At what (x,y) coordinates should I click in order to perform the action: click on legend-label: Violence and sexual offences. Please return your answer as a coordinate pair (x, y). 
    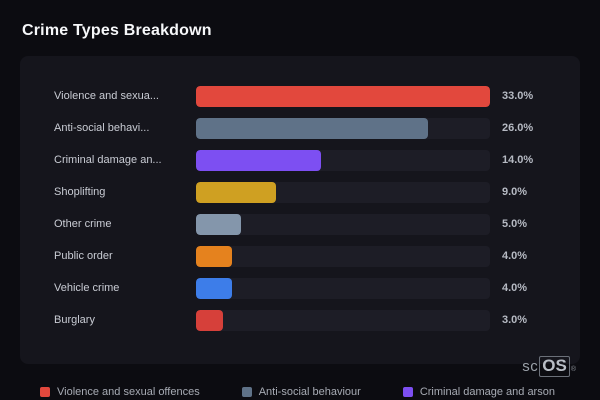
    Looking at the image, I should click on (128, 392).